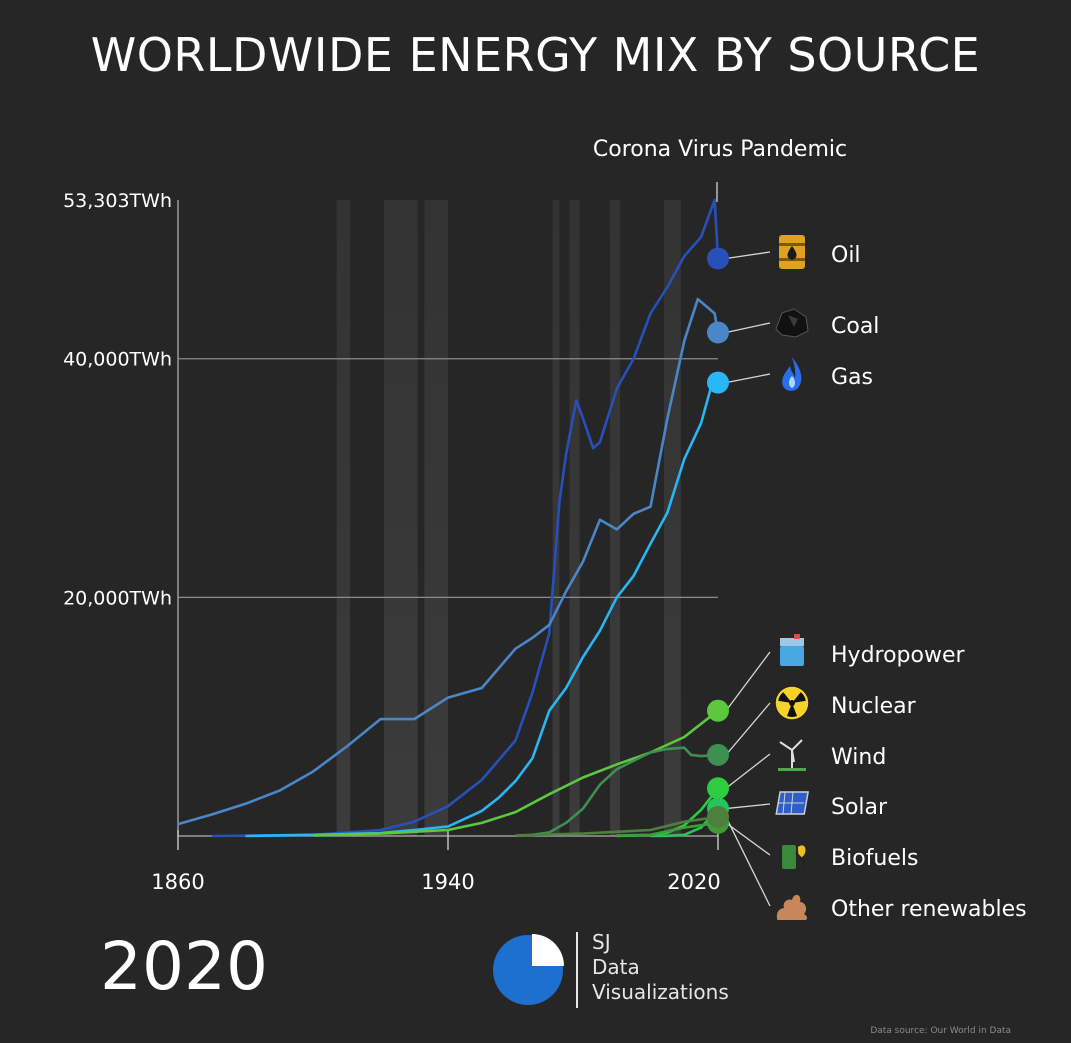  What do you see at coordinates (535, 55) in the screenshot?
I see `page-title: WORLDWIDE ENERGY MIX BY SOURCE` at bounding box center [535, 55].